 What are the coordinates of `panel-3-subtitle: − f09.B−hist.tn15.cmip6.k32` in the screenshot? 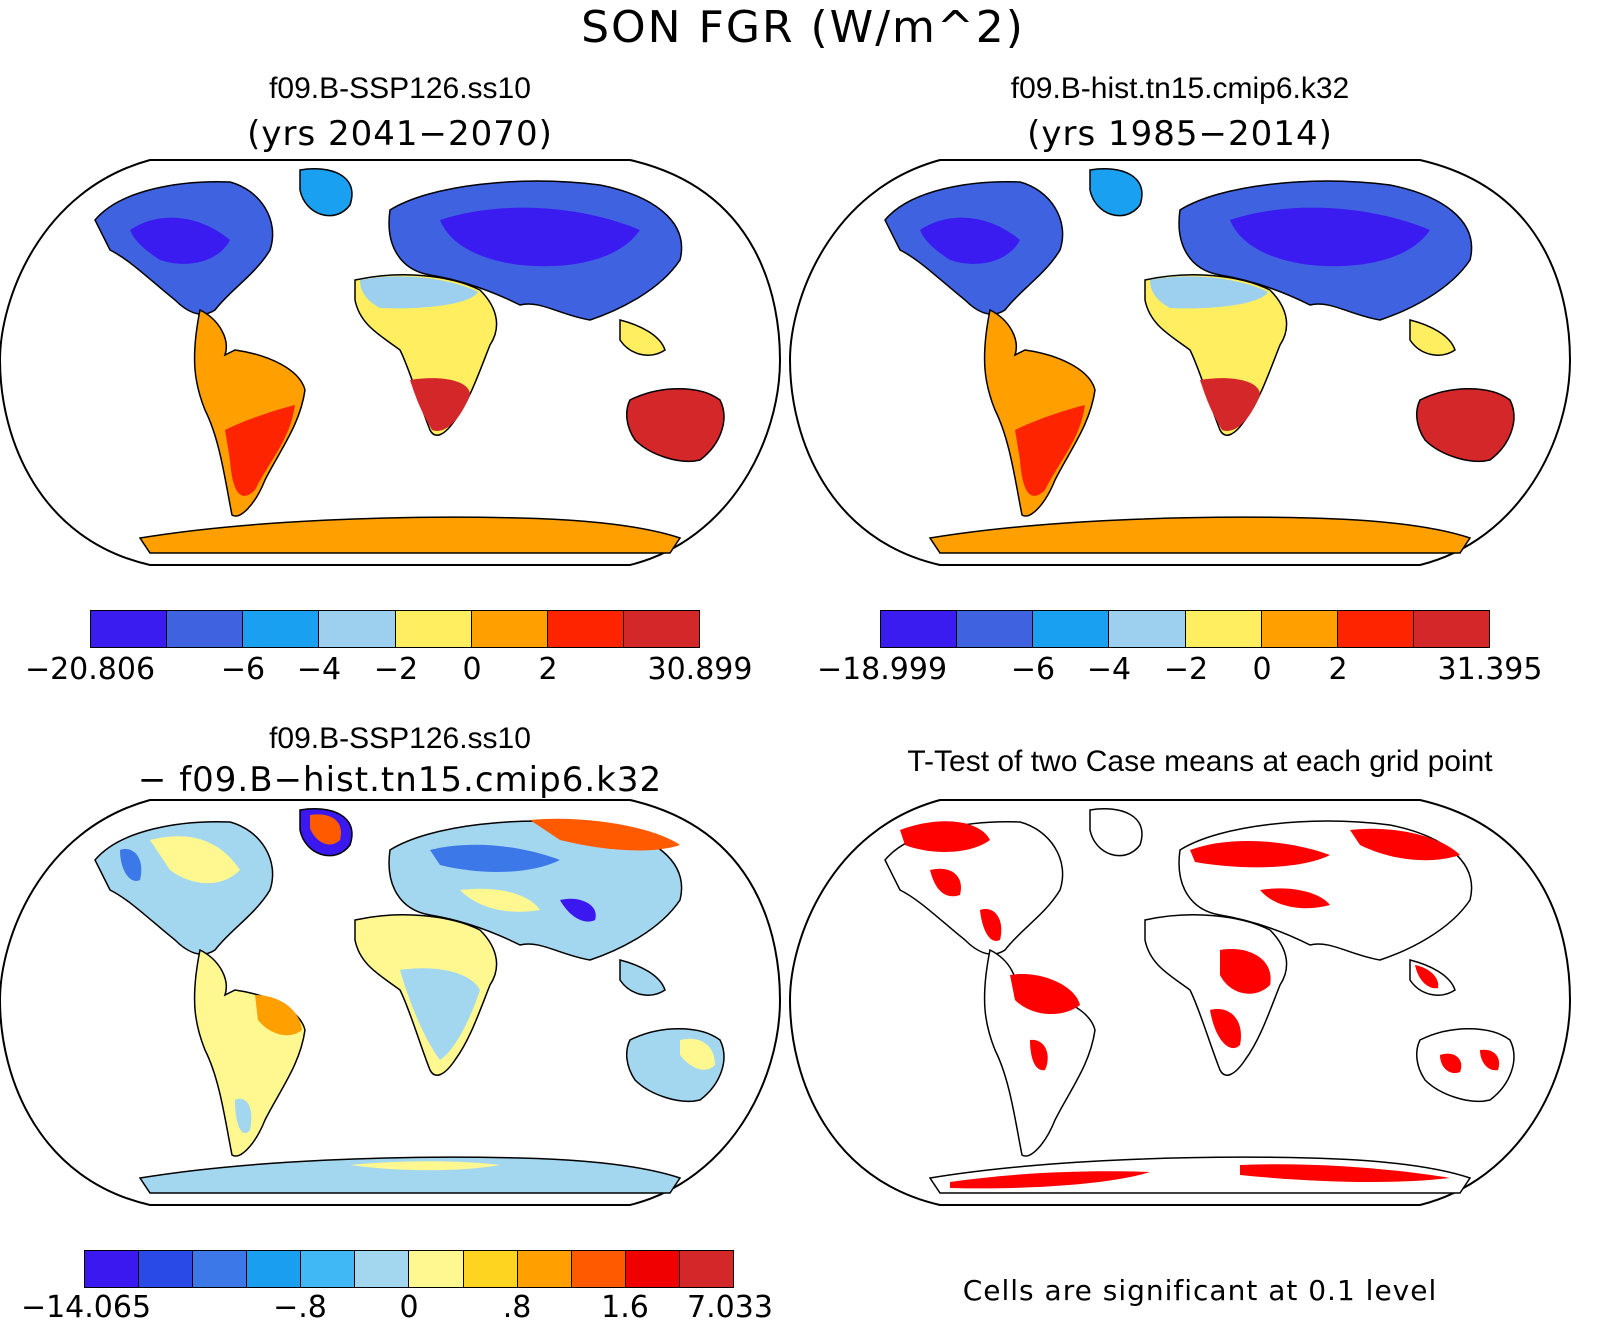 It's located at (400, 780).